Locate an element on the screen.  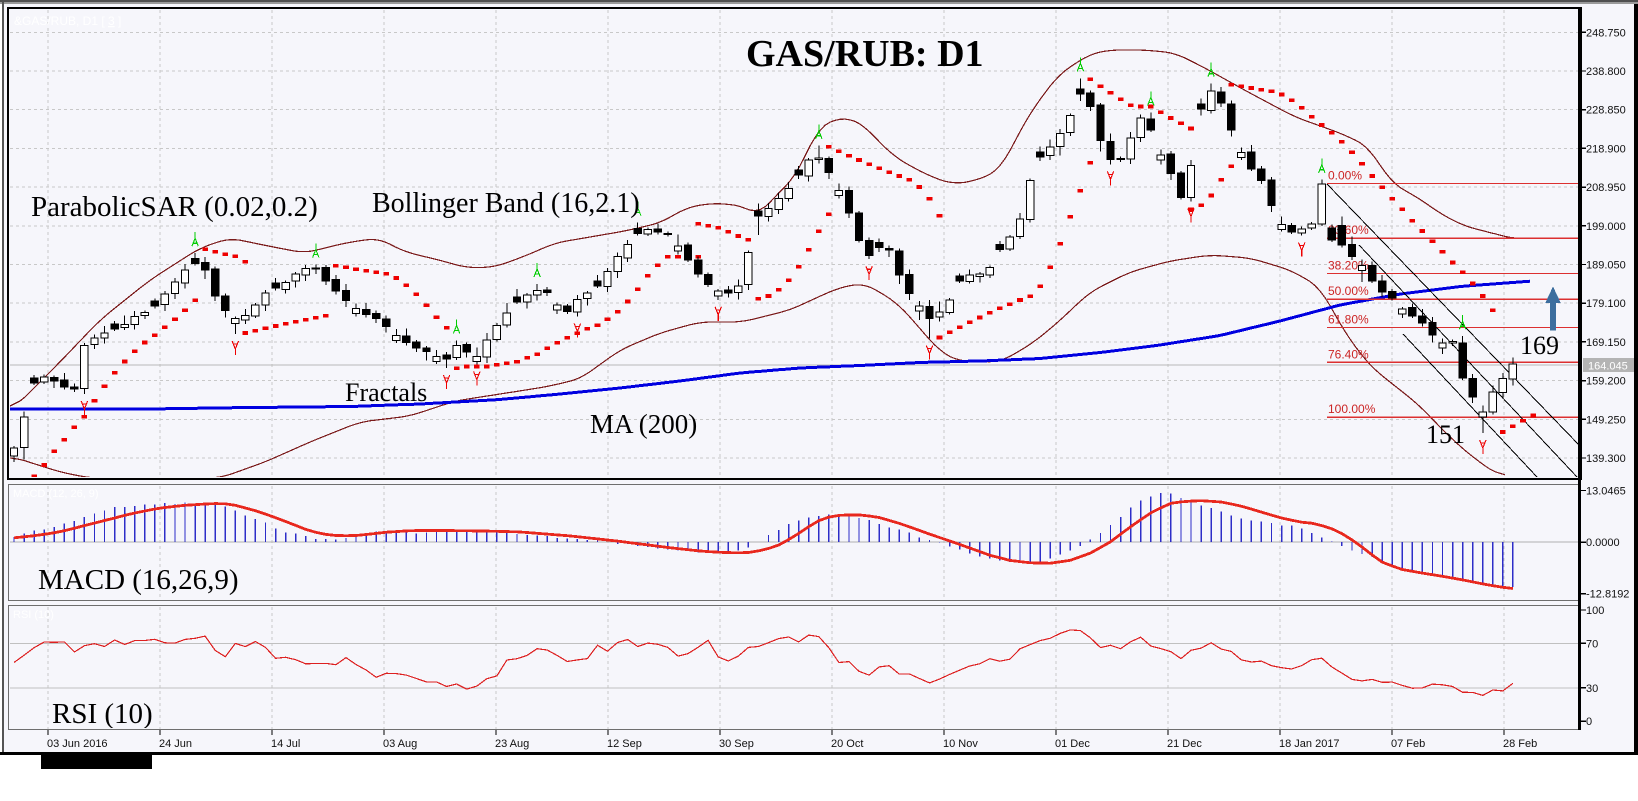
svg-text: 23 Aug is located at coordinates (512, 744).